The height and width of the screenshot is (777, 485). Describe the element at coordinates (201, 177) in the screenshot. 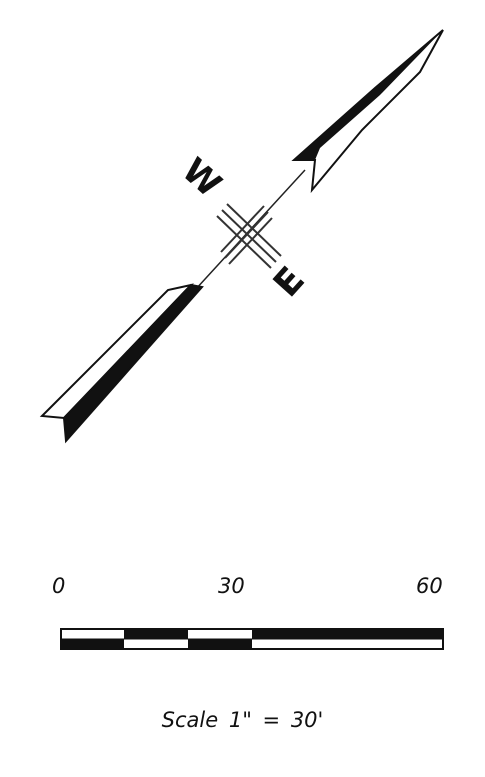

I see `west-label: W` at that location.